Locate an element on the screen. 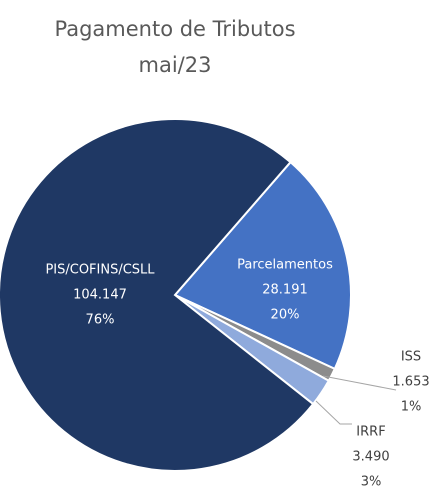 The width and height of the screenshot is (437, 488). category-label: Parcelamentos is located at coordinates (285, 265).